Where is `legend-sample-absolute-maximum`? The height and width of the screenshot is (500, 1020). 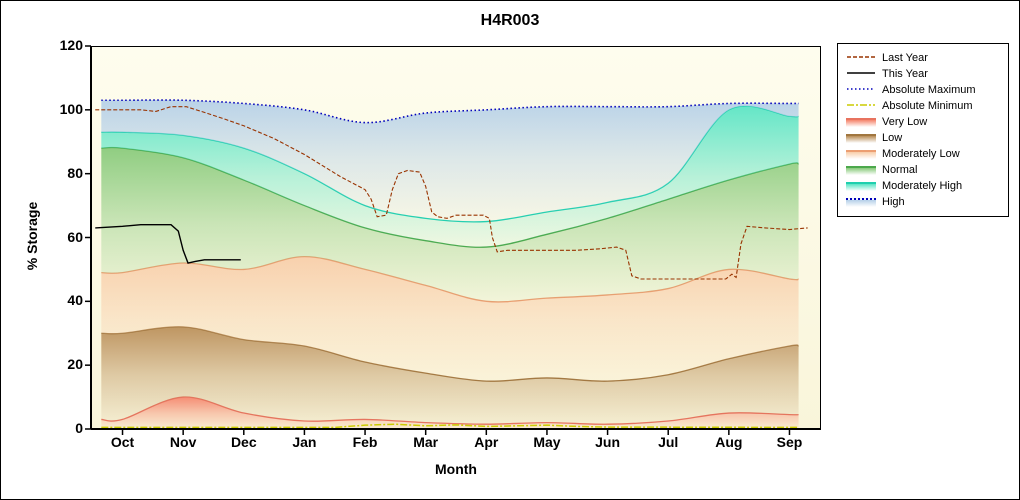
legend-sample-absolute-maximum is located at coordinates (861, 90).